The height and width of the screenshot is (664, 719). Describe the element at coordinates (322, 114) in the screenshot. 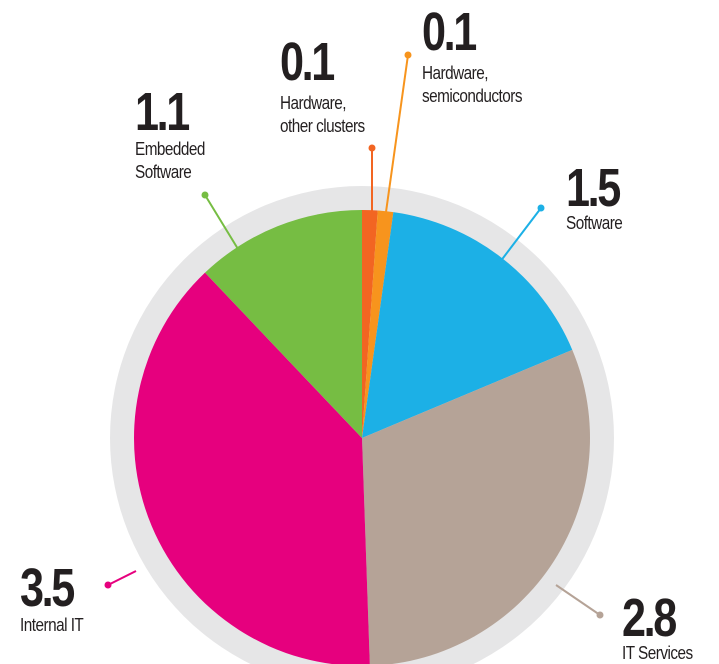

I see `category-label: Hardware, other clusters` at that location.